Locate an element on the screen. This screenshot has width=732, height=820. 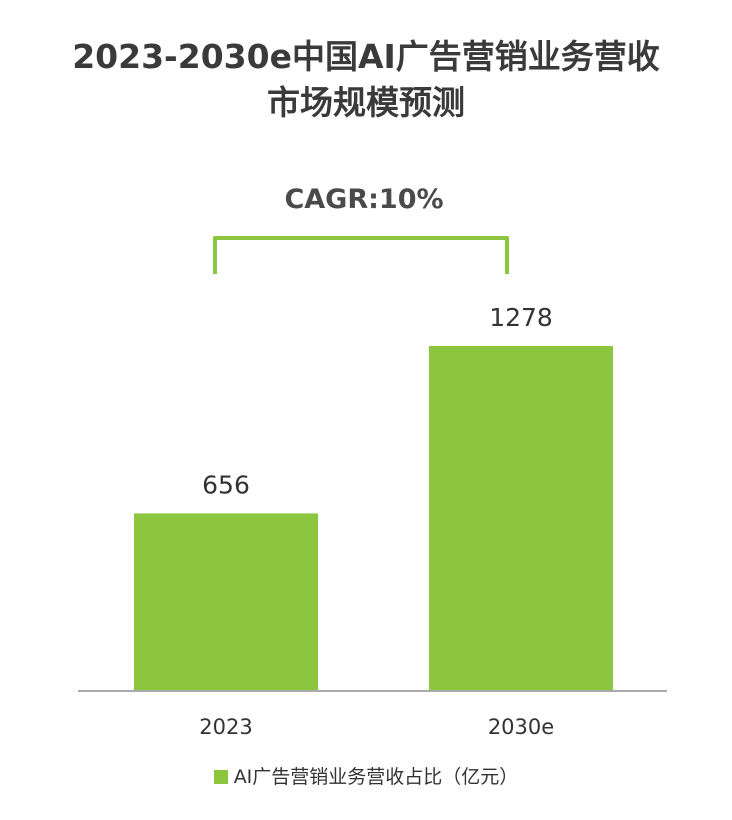
legend-swatch is located at coordinates (220, 777).